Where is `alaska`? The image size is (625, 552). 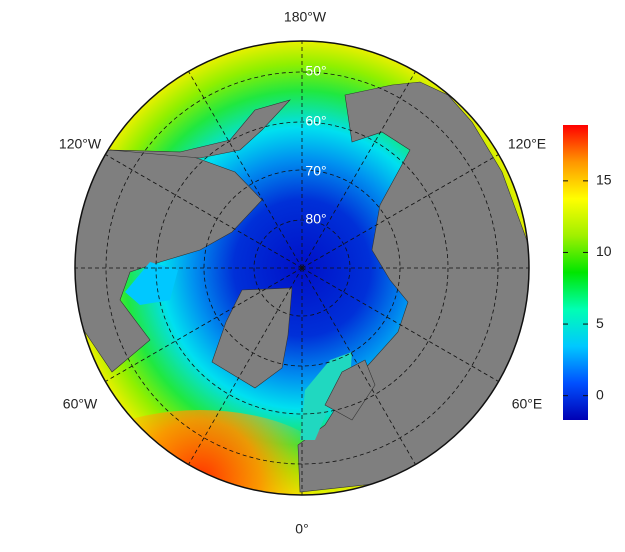 alaska is located at coordinates (200, 129).